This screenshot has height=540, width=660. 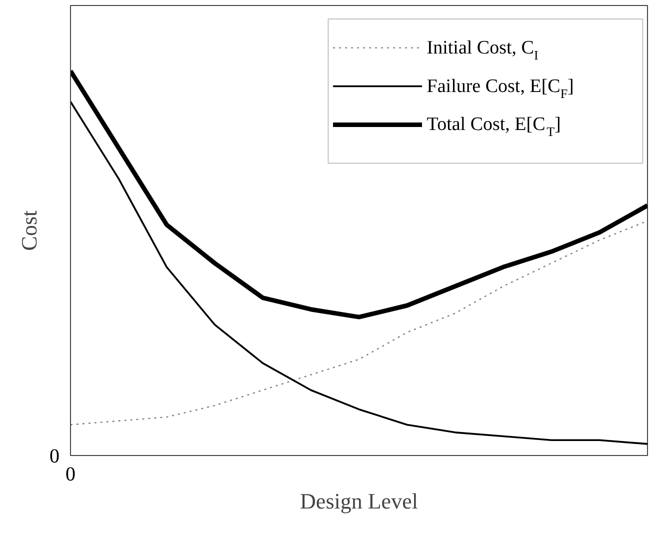 I want to click on x-axis-title: Design Level, so click(x=359, y=501).